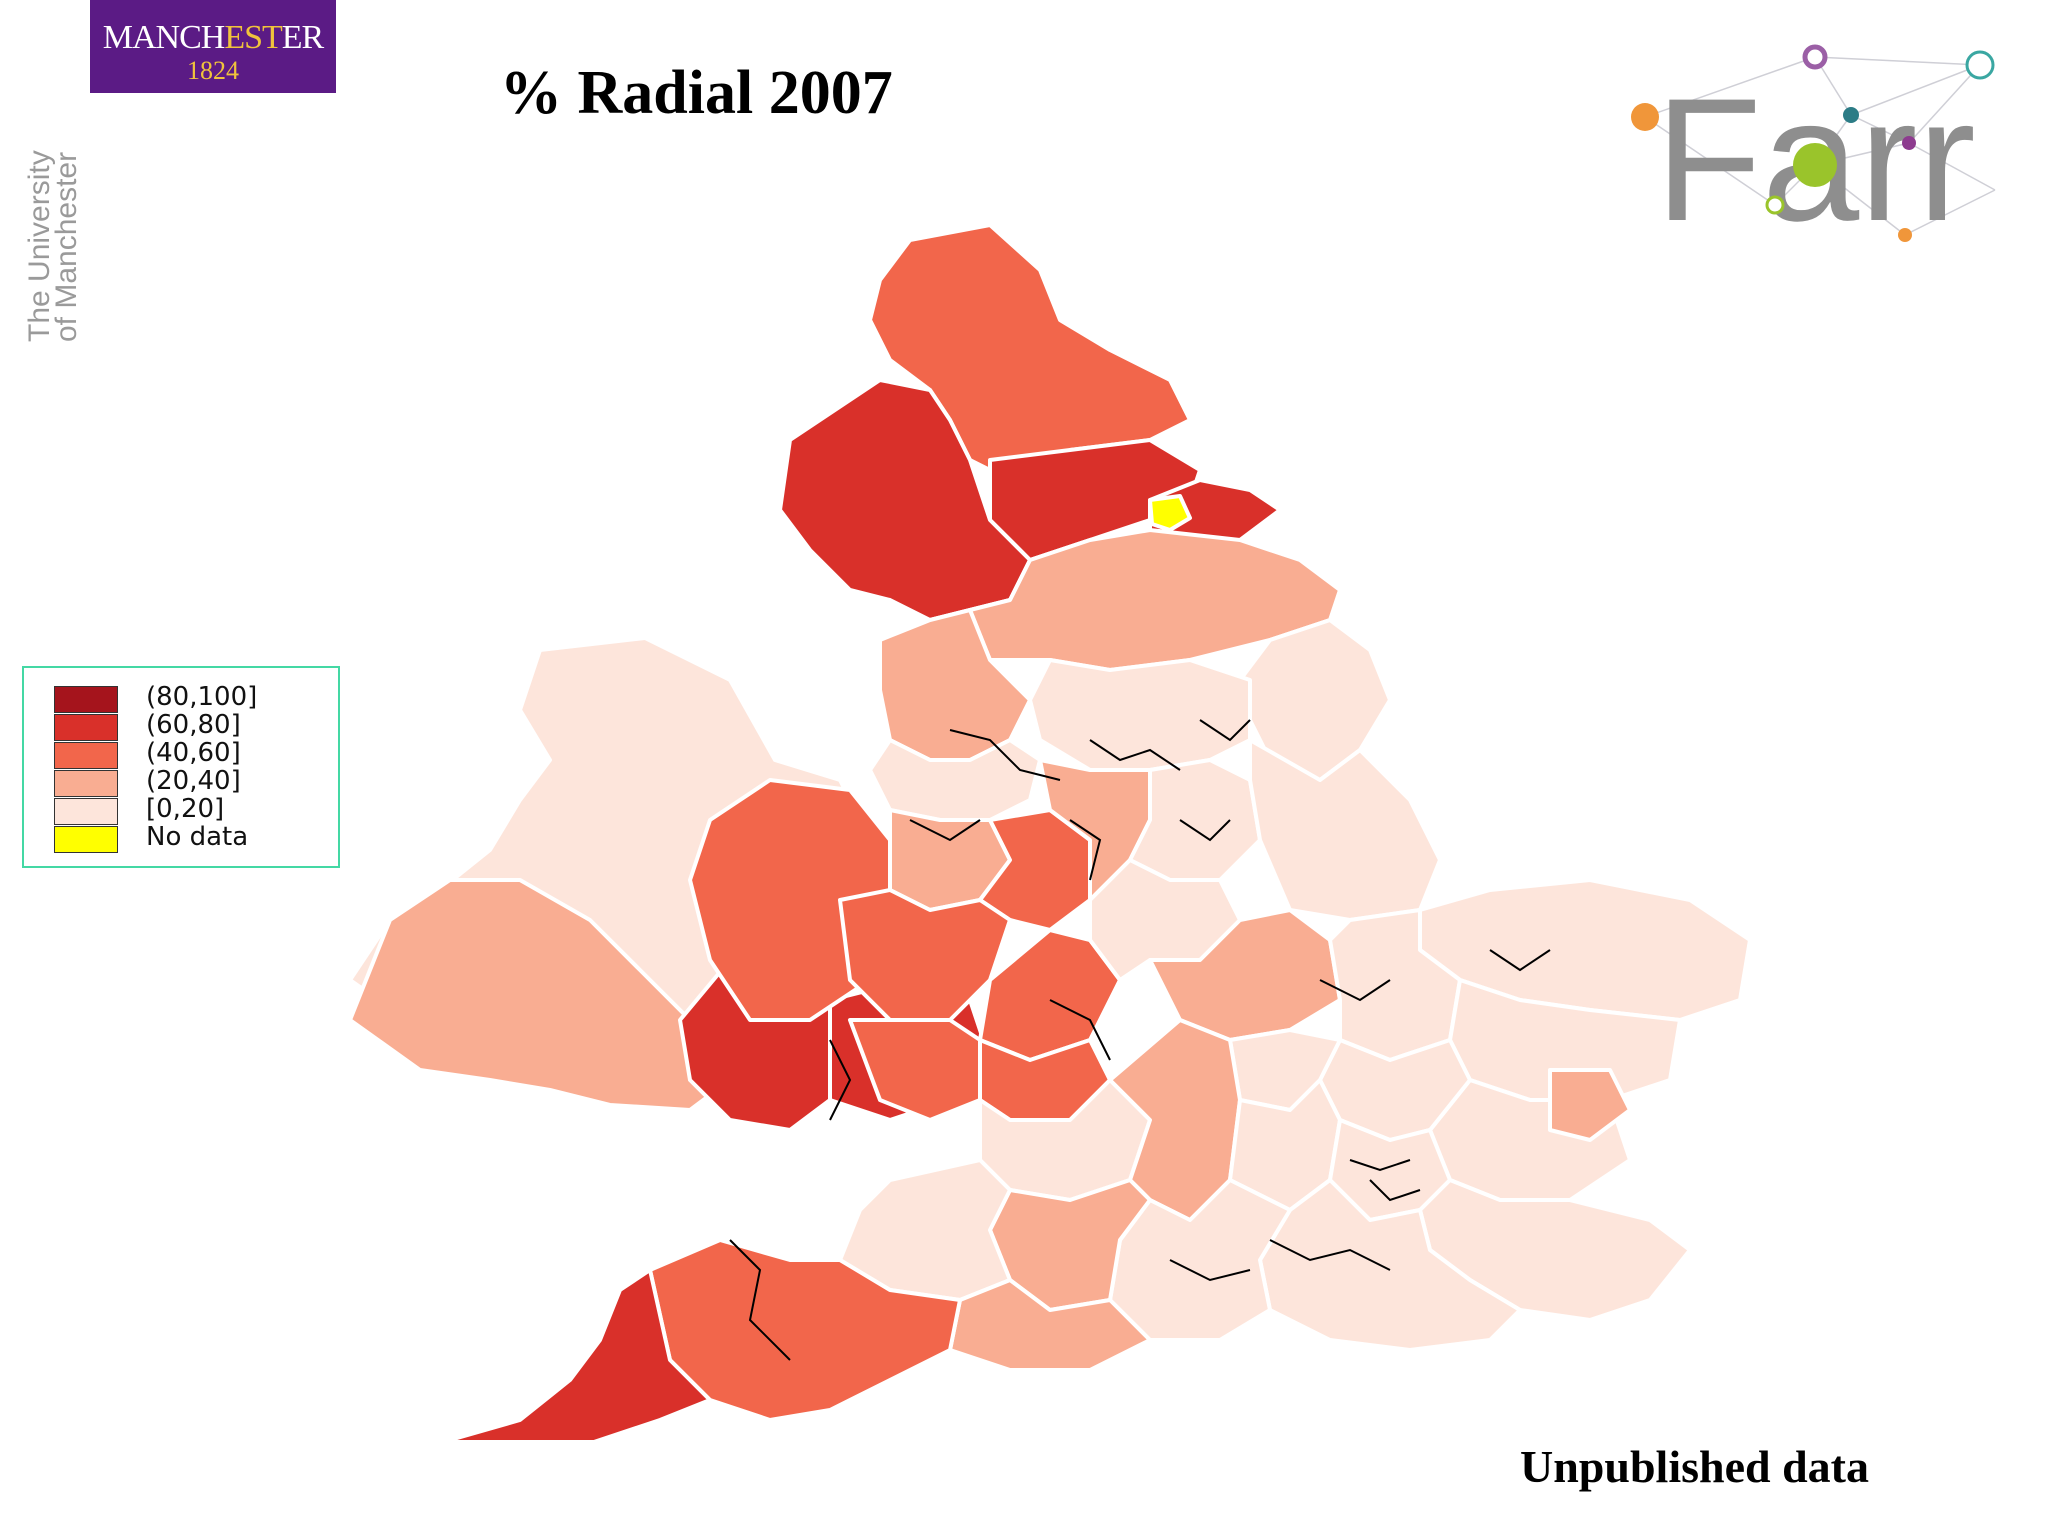 The image size is (2048, 1536). Describe the element at coordinates (1345, 830) in the screenshot. I see `region-lincolnshire` at that location.